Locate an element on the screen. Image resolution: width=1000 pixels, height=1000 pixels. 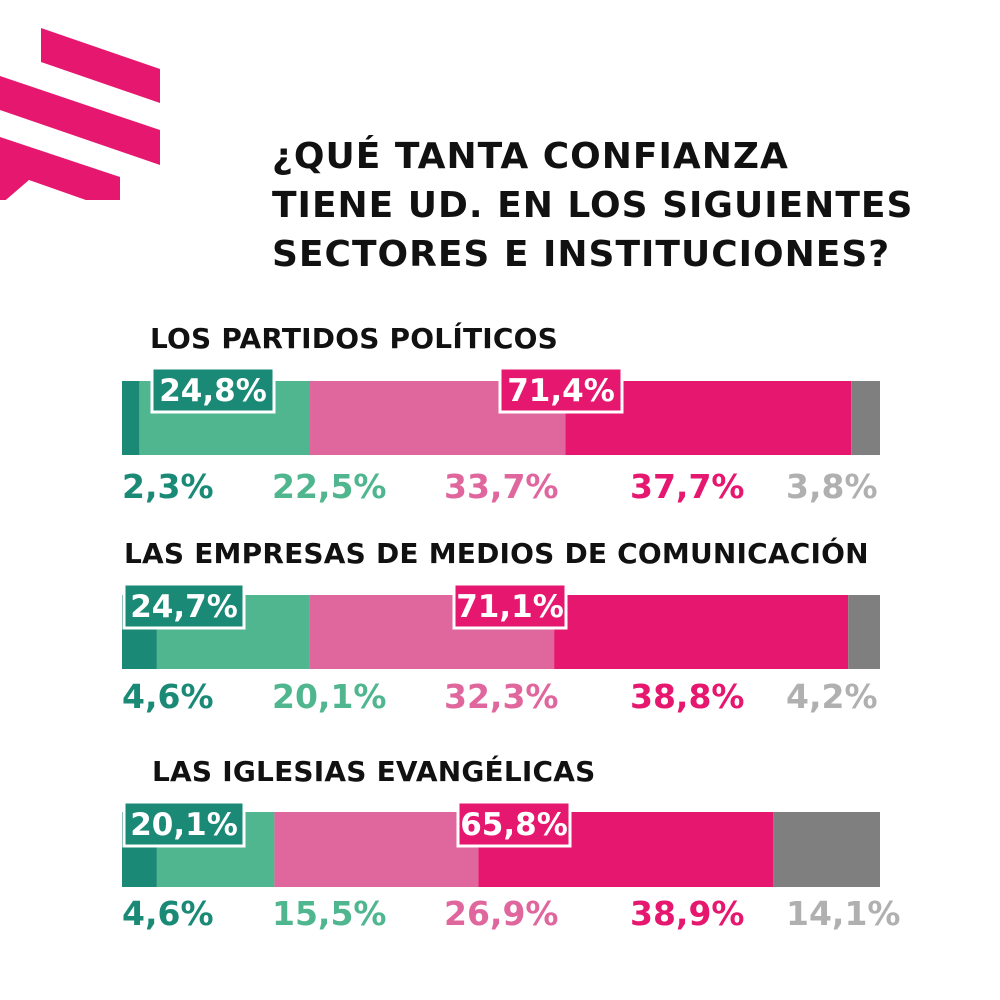
value-label: 2,3% is located at coordinates (168, 486).